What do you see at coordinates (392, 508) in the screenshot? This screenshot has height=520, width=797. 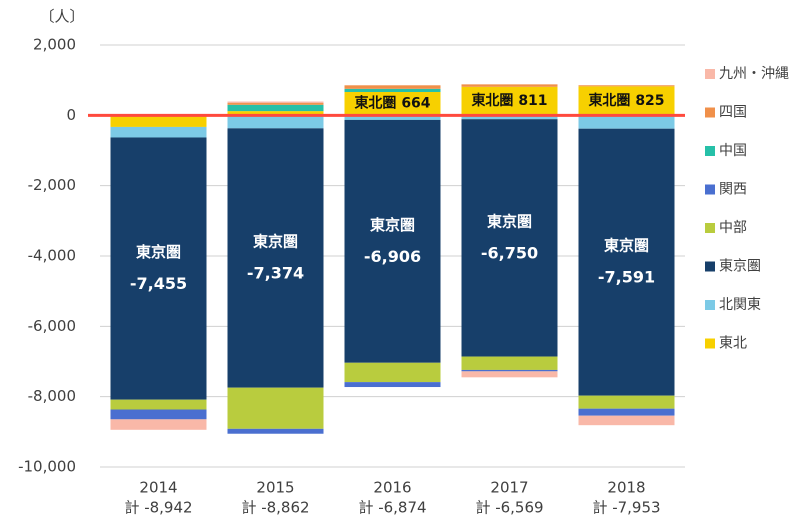 I see `total-label: 計 -6,874` at bounding box center [392, 508].